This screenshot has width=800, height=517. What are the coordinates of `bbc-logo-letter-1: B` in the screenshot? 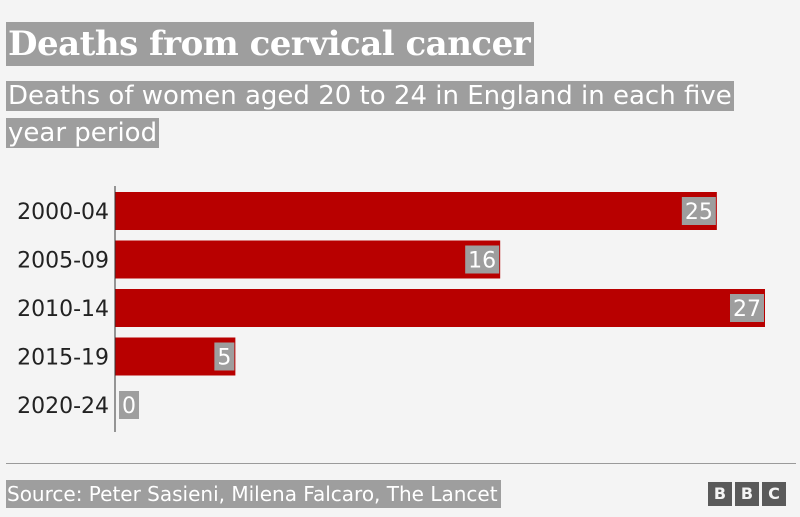 It's located at (720, 494).